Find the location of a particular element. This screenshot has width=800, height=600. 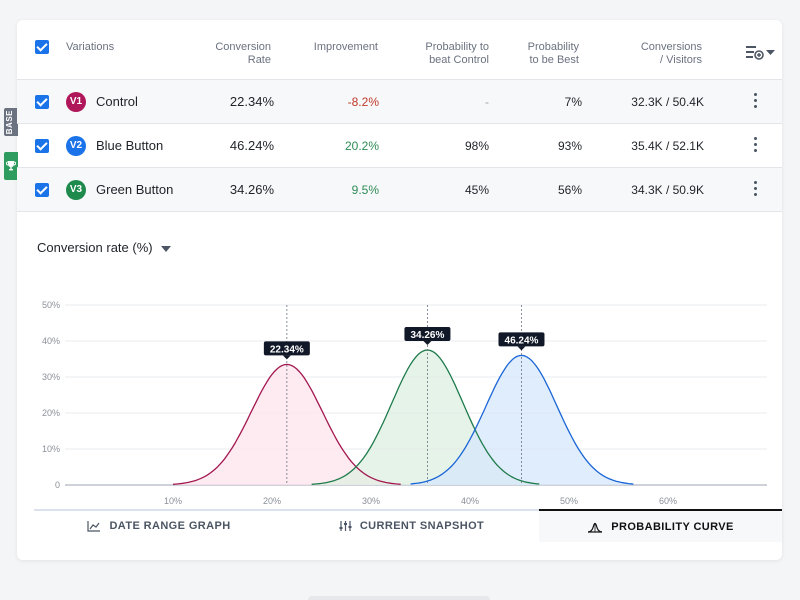

tab-probability-curve: PROBABILITY CURVE is located at coordinates (660, 525).